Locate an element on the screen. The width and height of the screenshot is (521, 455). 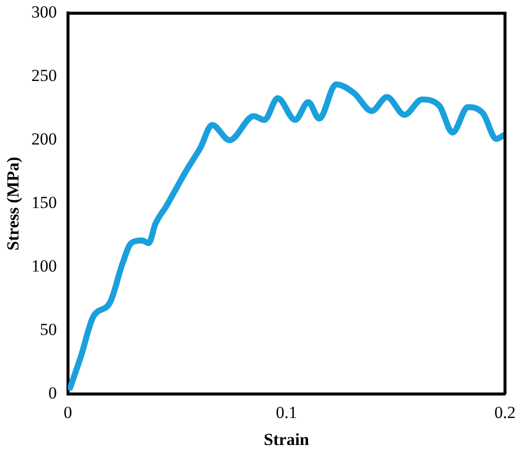
x-tick-label: 0.1 is located at coordinates (287, 412).